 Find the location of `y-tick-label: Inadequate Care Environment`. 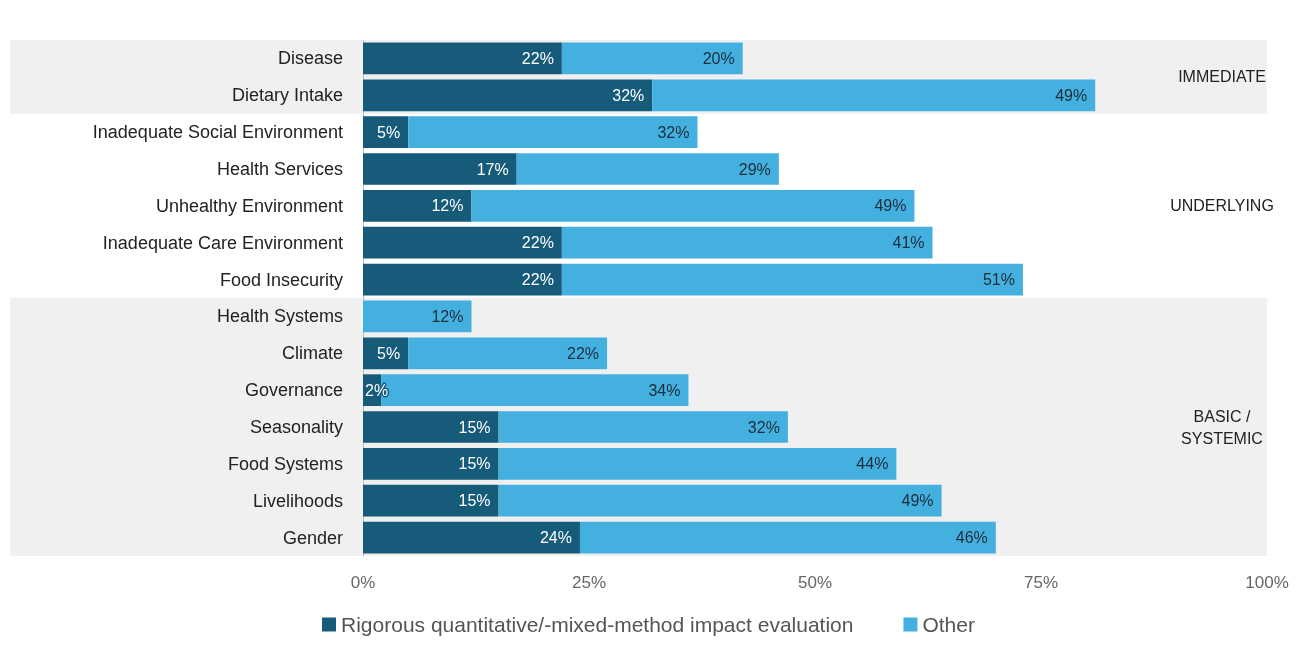

y-tick-label: Inadequate Care Environment is located at coordinates (222, 242).